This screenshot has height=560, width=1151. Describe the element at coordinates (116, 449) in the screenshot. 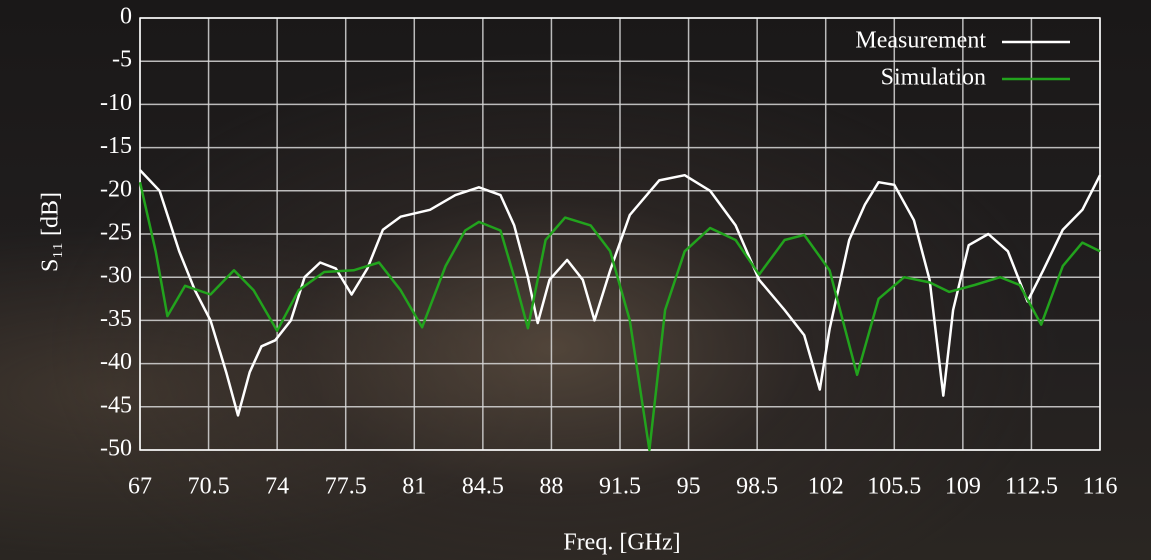

I see `y-tick-label: -50` at that location.